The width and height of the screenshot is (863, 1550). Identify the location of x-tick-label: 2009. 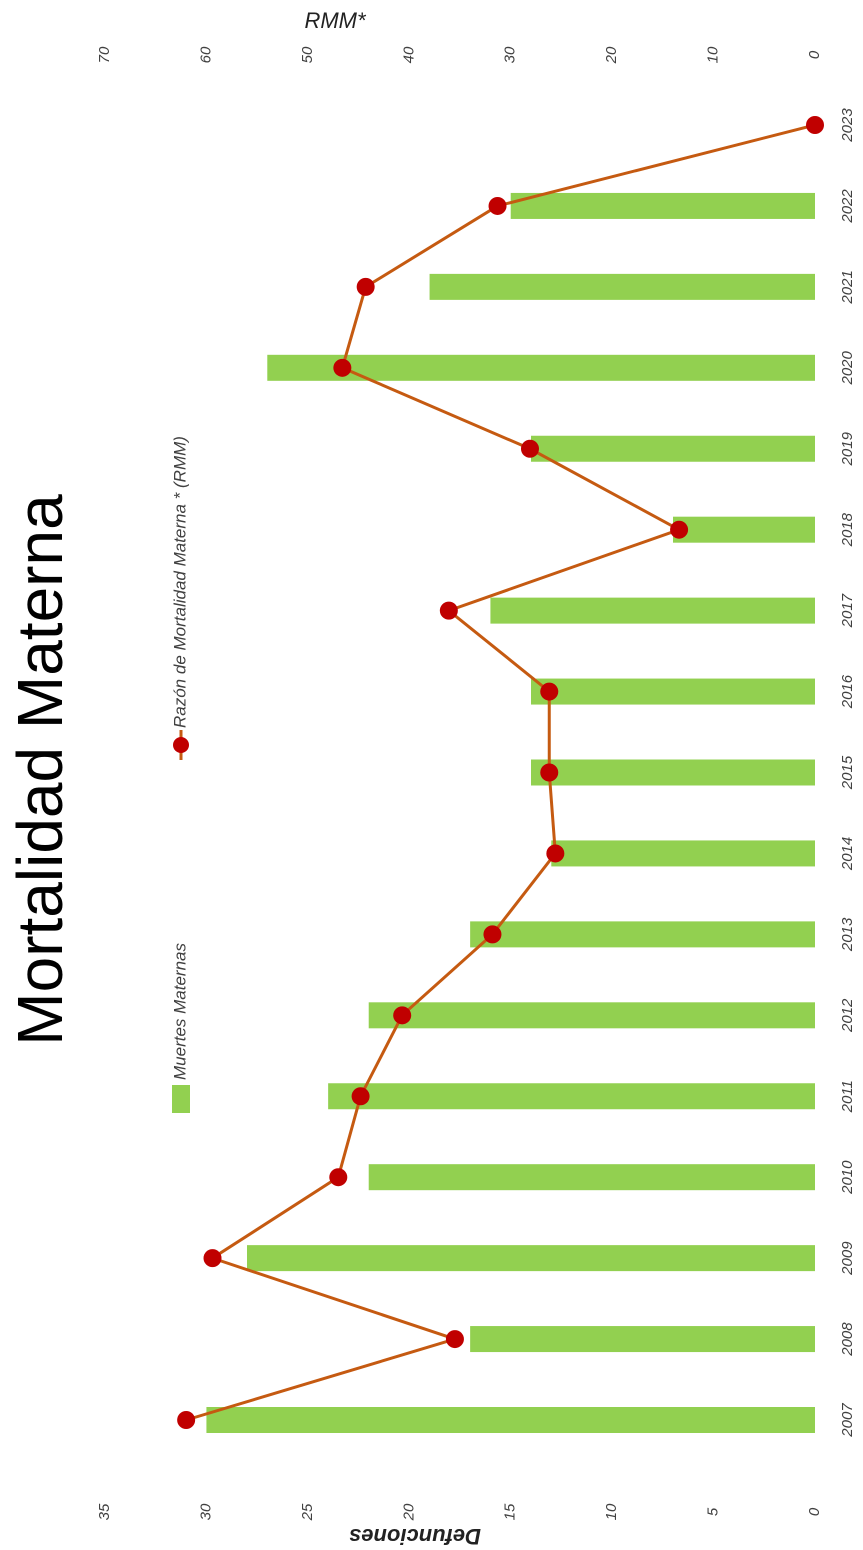
(847, 1258).